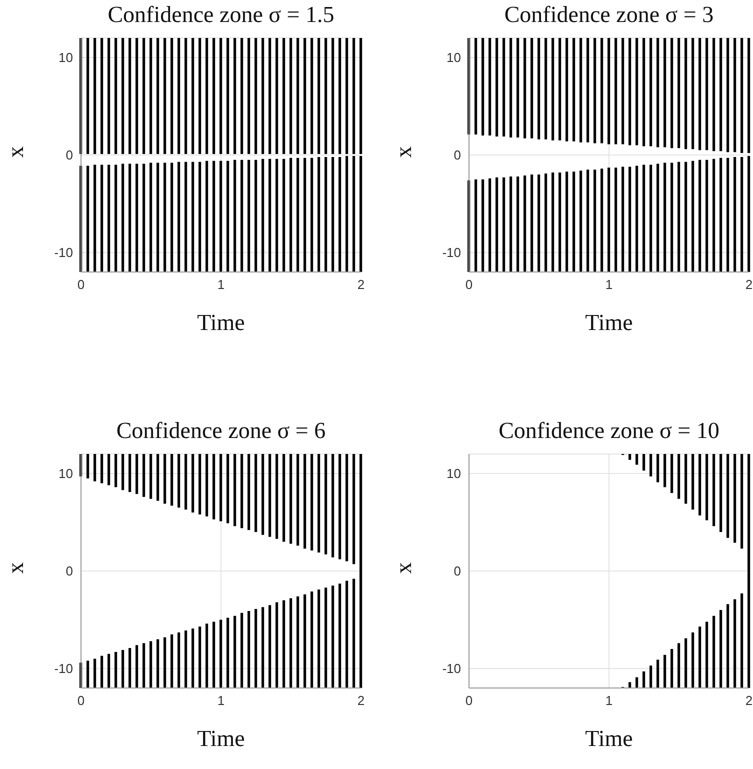  I want to click on chart-title: Confidence zone σ = 3, so click(609, 15).